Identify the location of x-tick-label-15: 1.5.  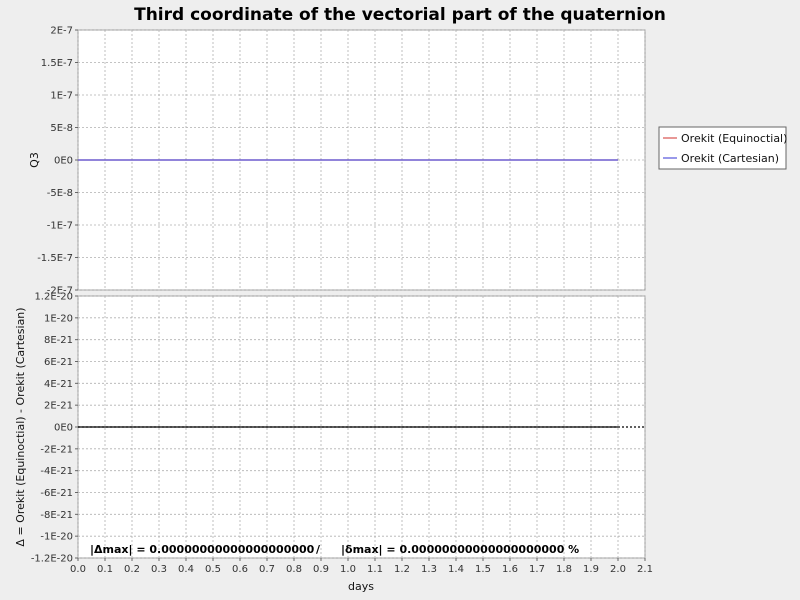
(483, 569).